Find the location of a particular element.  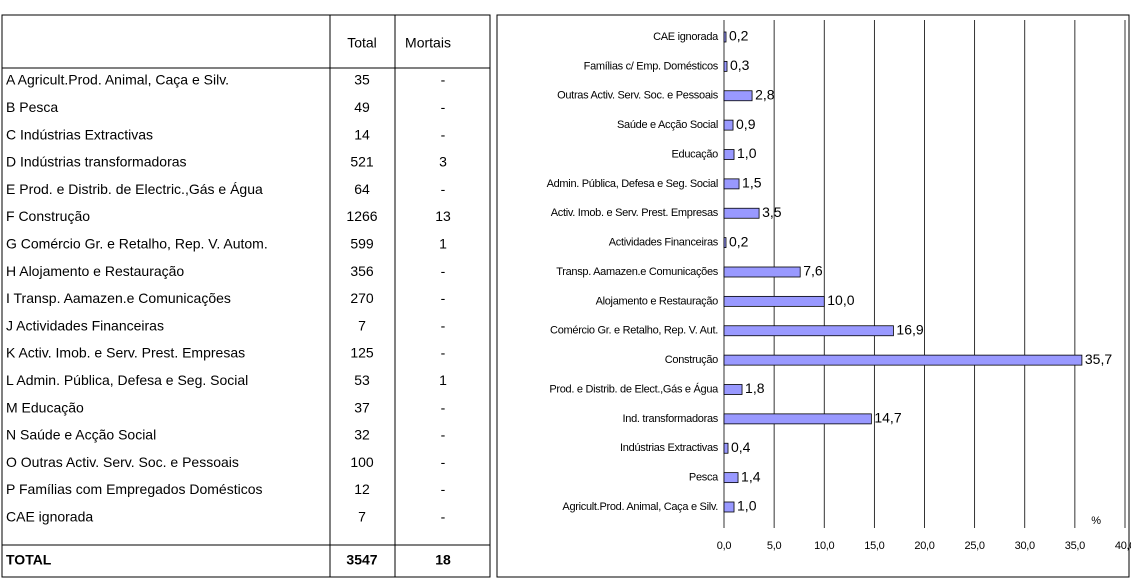

row-label: L Admin. Pública, Defesa e Seg. Social is located at coordinates (127, 380).